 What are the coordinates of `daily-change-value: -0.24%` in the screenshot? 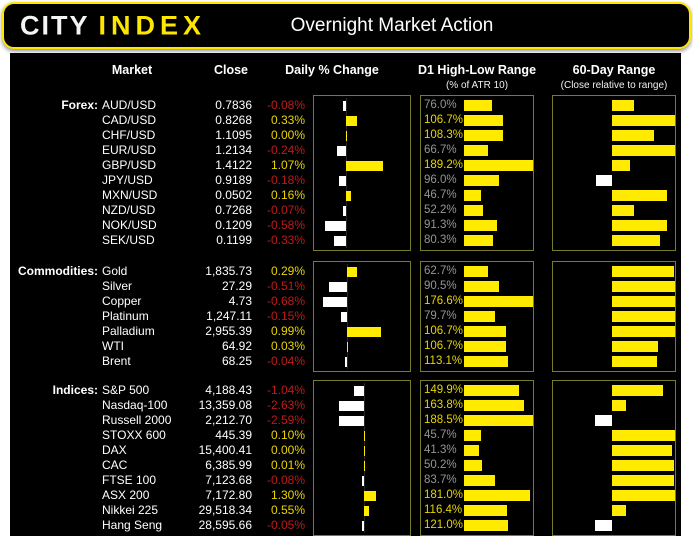 It's located at (285, 150).